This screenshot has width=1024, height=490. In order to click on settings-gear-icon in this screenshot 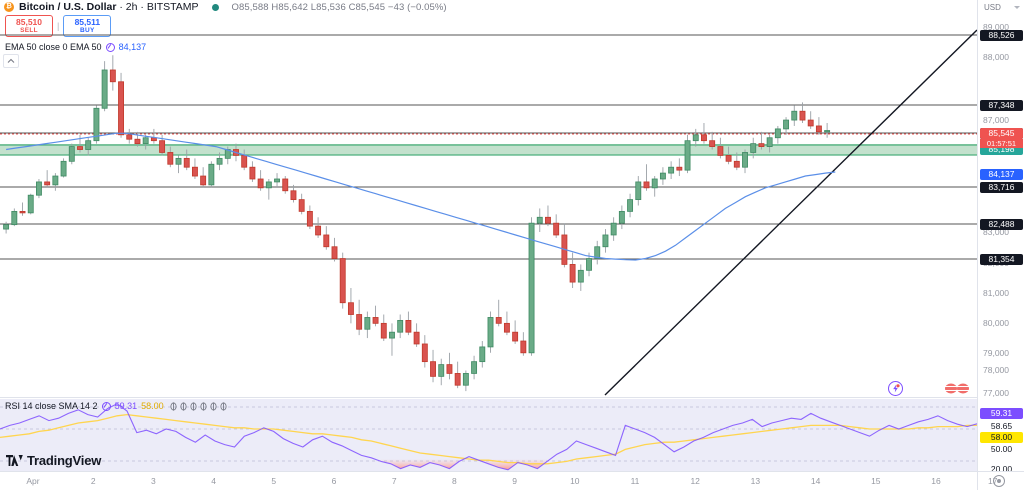, I will do `click(999, 481)`.